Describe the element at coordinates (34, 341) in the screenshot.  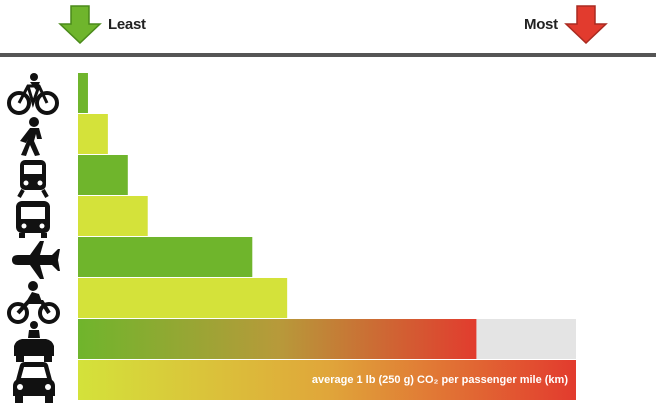
I see `car-with-passengers-icon` at that location.